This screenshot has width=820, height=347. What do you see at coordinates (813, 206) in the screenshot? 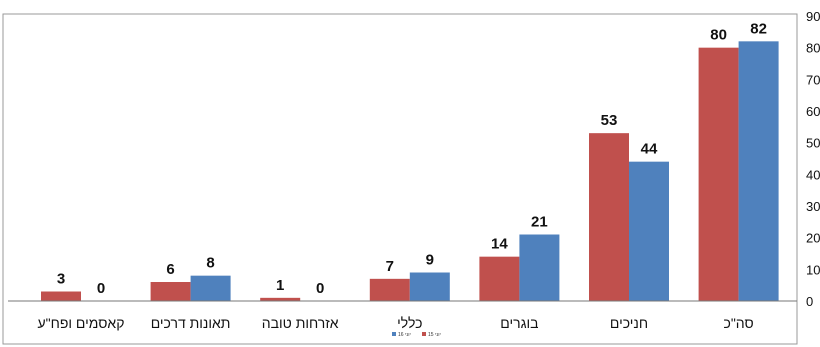
I see `y-tick-label: 30` at bounding box center [813, 206].